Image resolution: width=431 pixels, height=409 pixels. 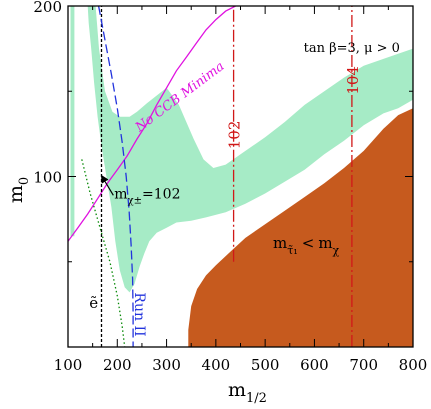 I want to click on chargino-label: mχ±=102, so click(x=147, y=197).